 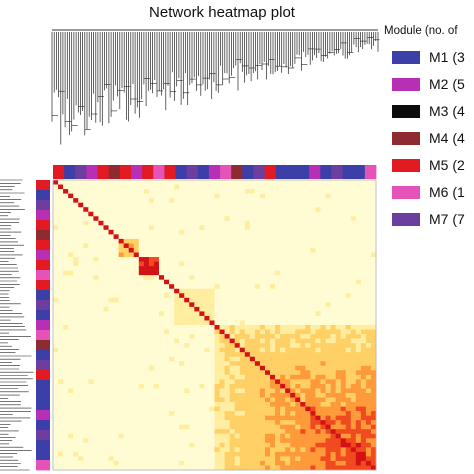 I want to click on top-color-bar-segment, so click(x=81, y=172).